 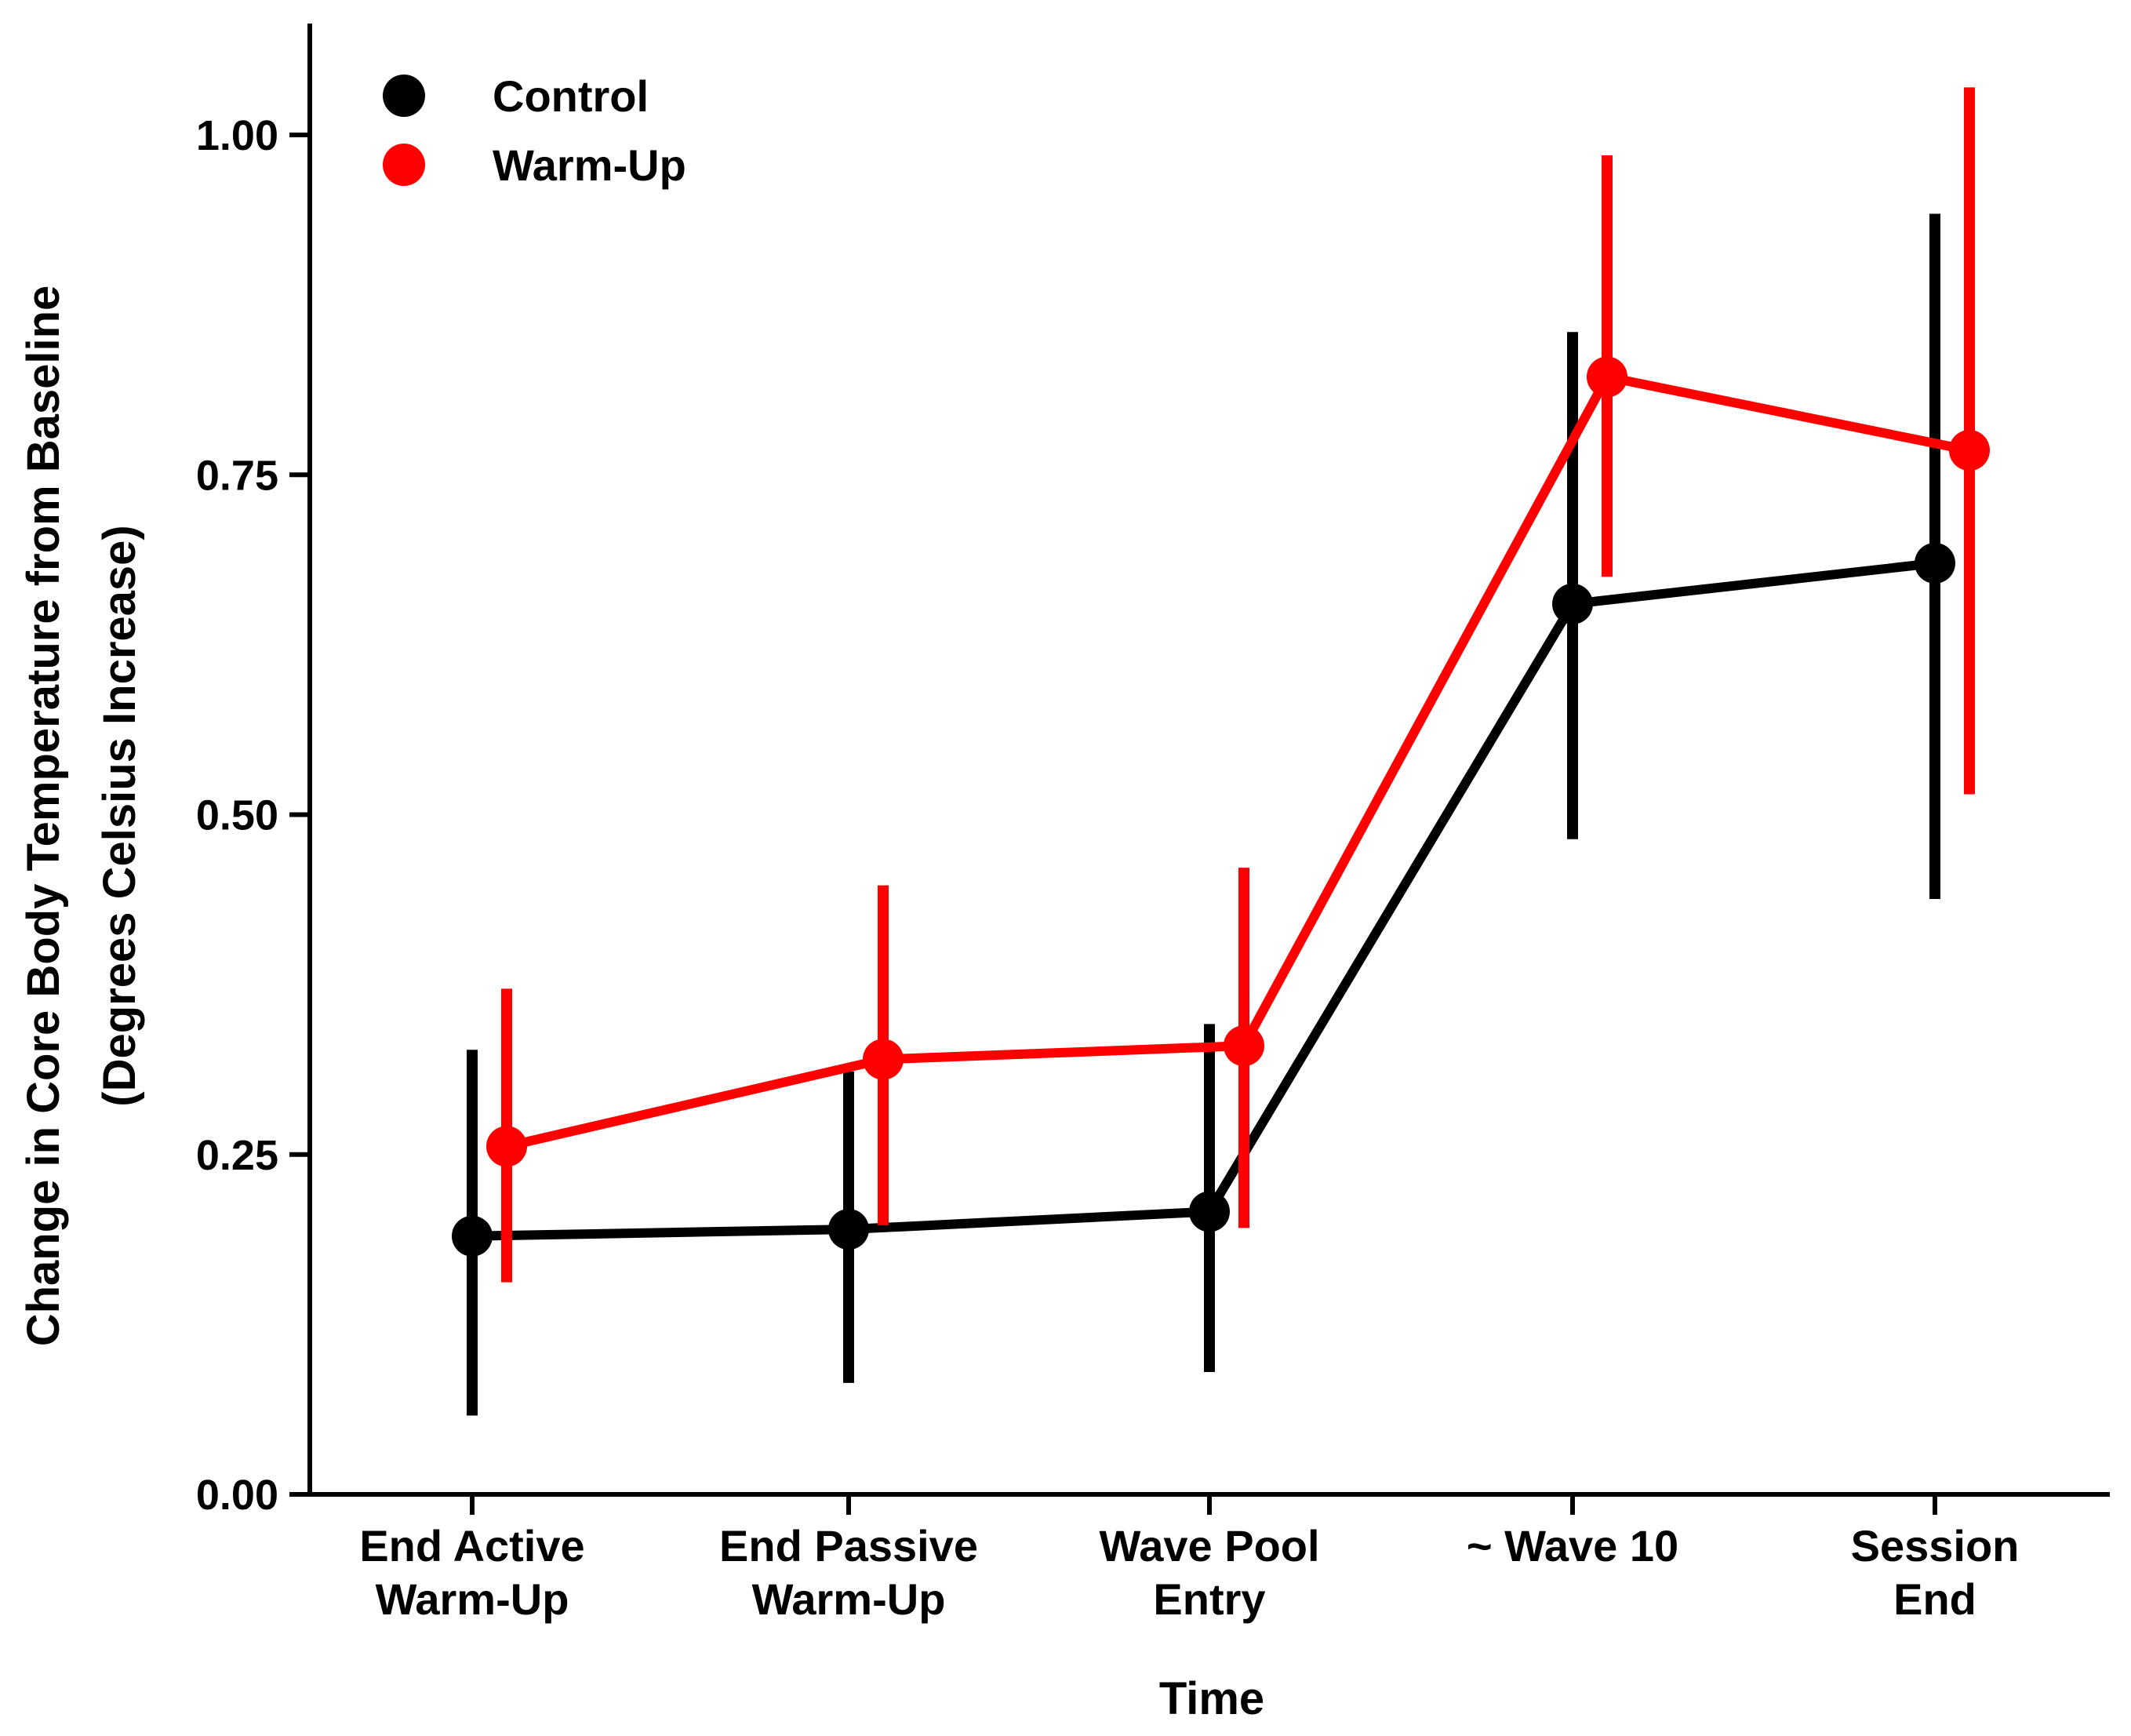 What do you see at coordinates (237, 135) in the screenshot?
I see `y-tick-label: 1.00` at bounding box center [237, 135].